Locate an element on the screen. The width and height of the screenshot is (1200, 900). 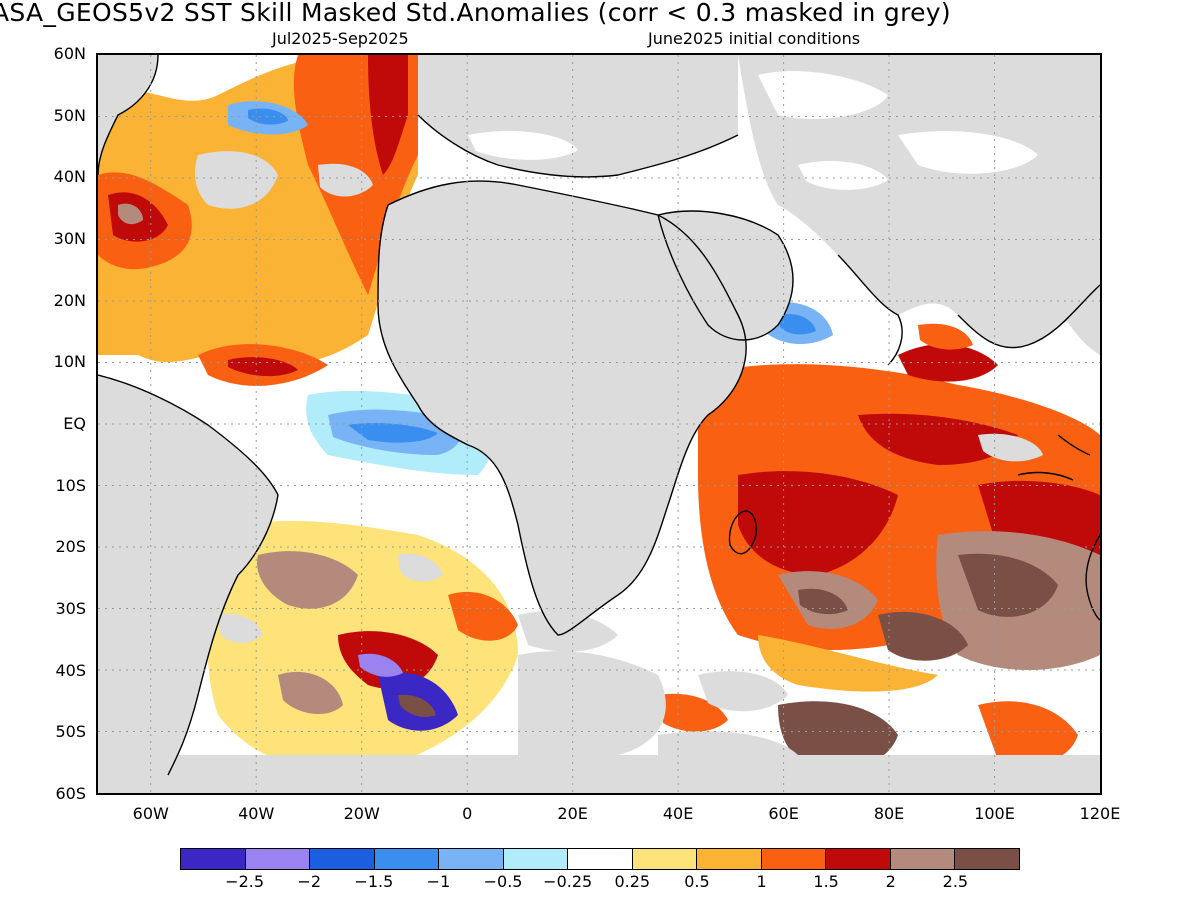
lat-label-eq: EQ is located at coordinates (74, 423).